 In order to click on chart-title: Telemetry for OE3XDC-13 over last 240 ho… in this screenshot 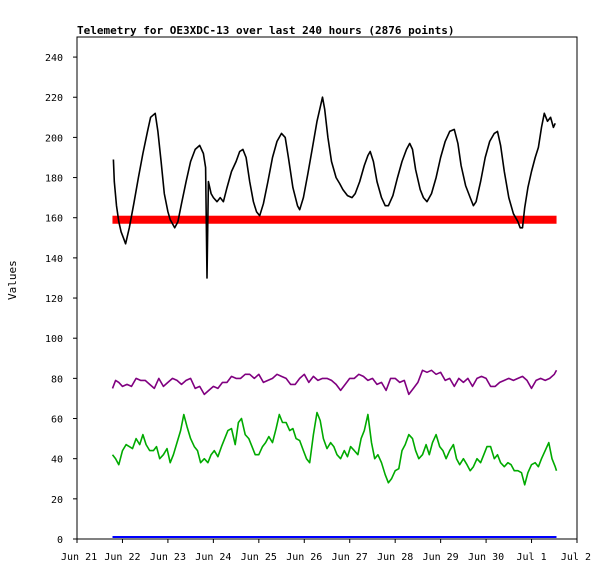, I will do `click(266, 30)`.